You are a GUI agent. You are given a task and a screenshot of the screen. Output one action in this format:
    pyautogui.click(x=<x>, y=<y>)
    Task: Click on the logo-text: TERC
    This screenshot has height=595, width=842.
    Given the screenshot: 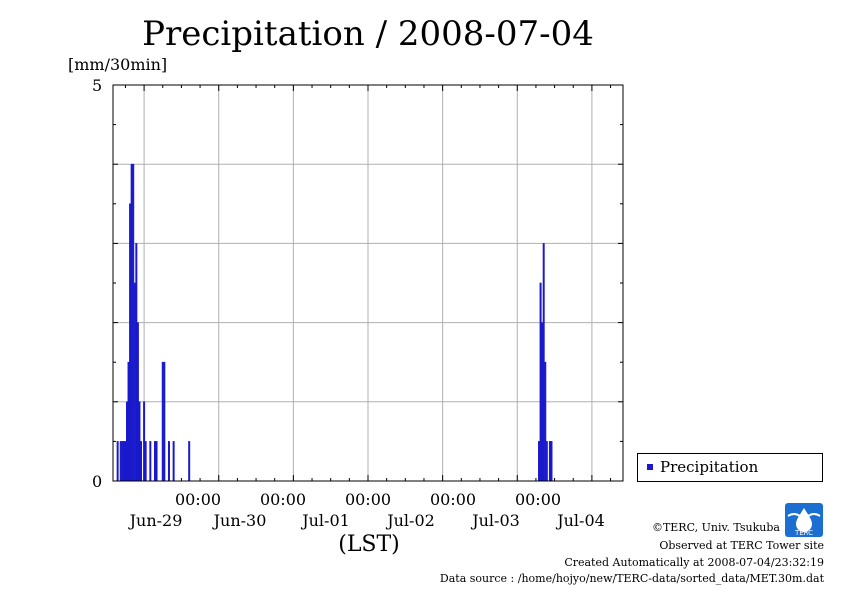 What is the action you would take?
    pyautogui.click(x=803, y=533)
    